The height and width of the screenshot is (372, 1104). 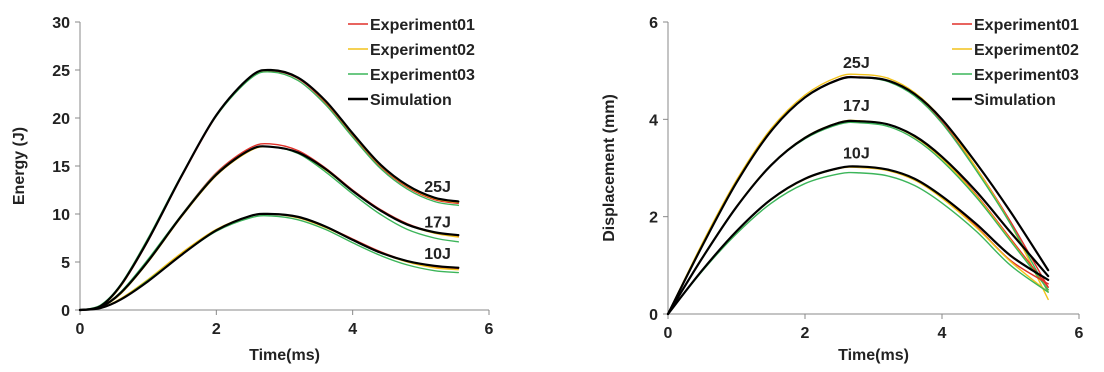 I want to click on y-tick-label: 5, so click(x=65, y=263).